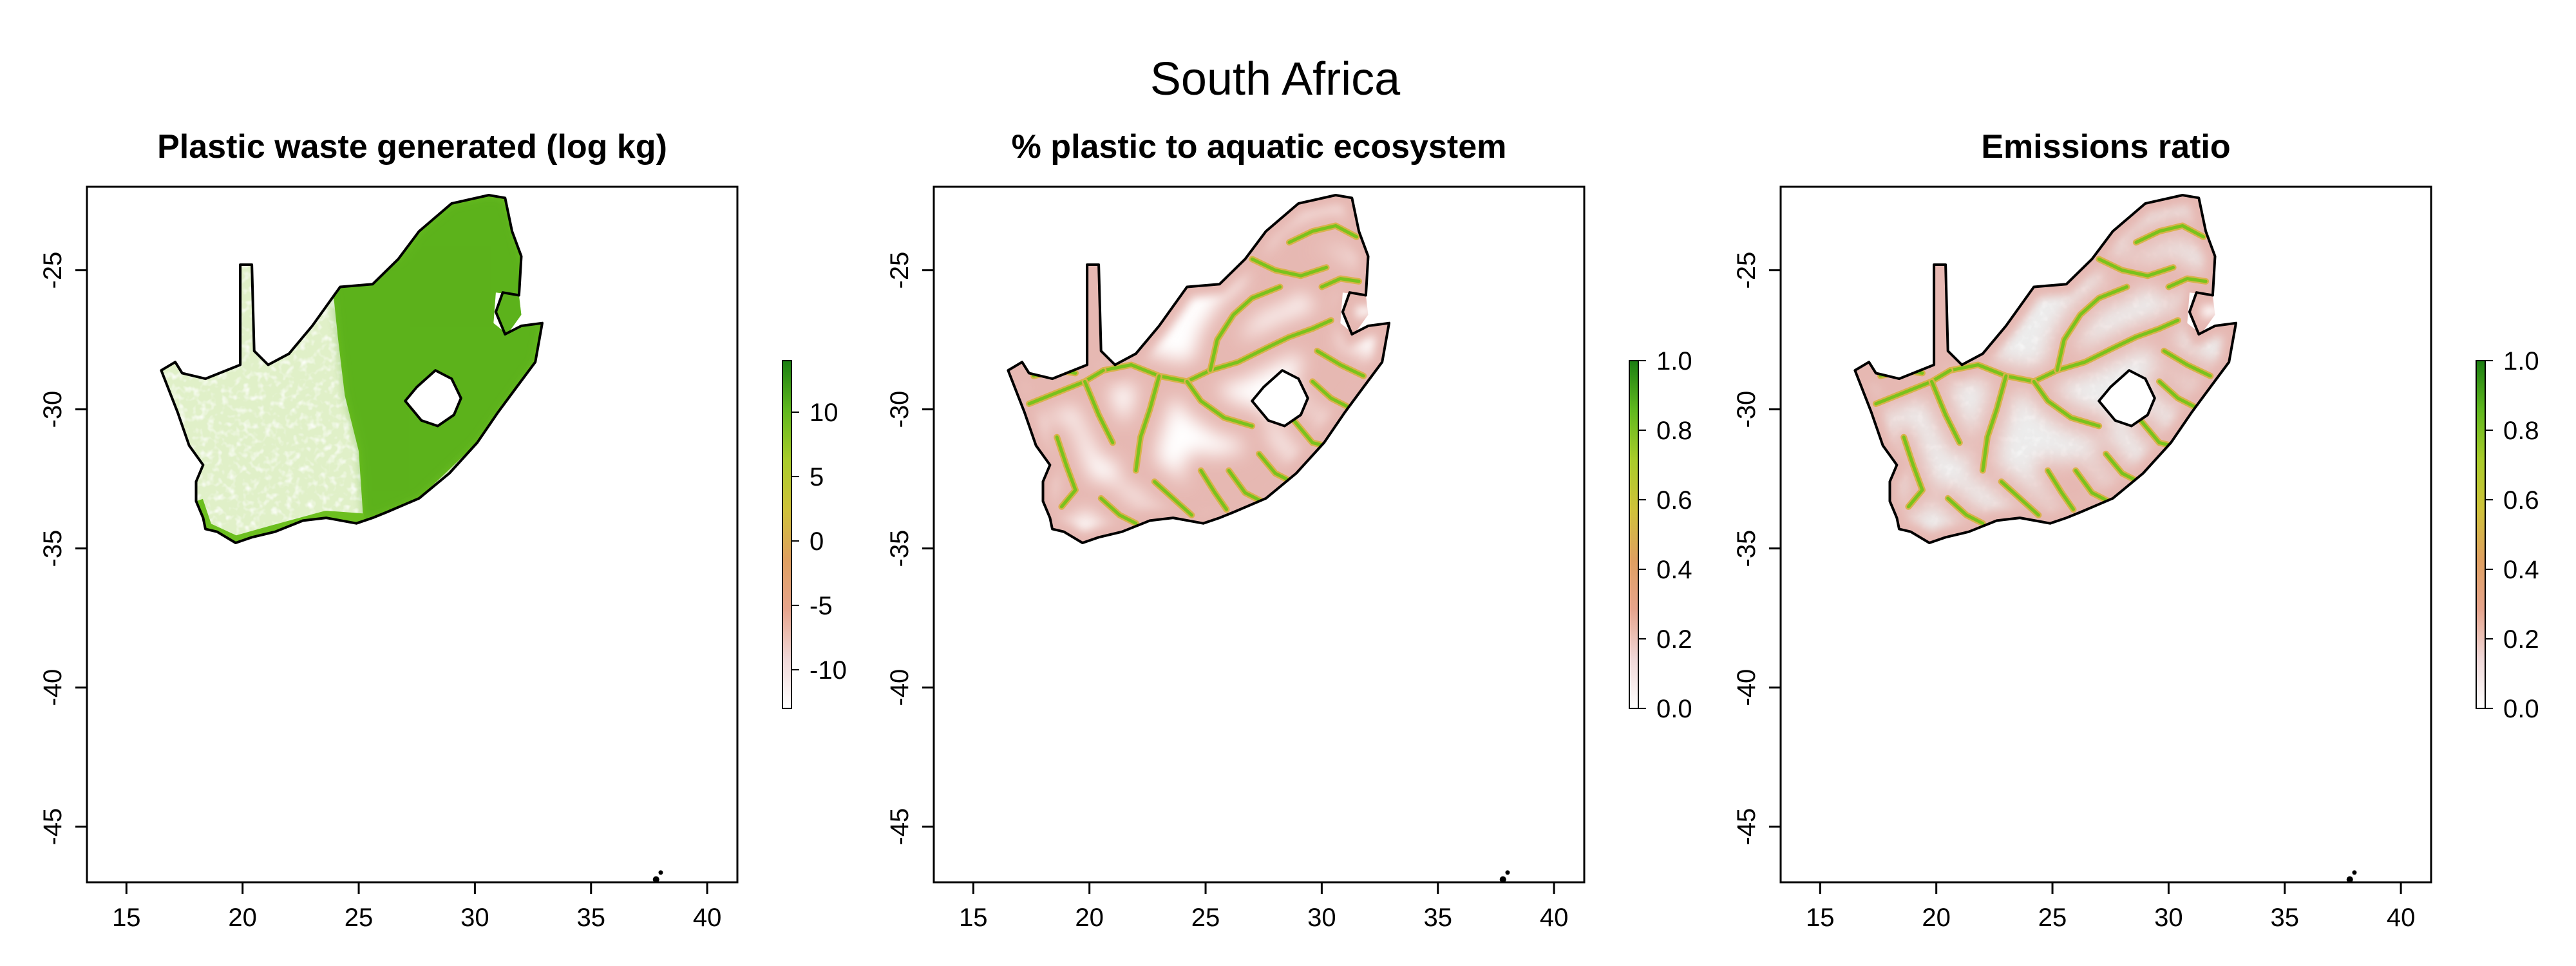 This screenshot has width=2576, height=966. What do you see at coordinates (817, 477) in the screenshot?
I see `colorbar-tick-label: 5` at bounding box center [817, 477].